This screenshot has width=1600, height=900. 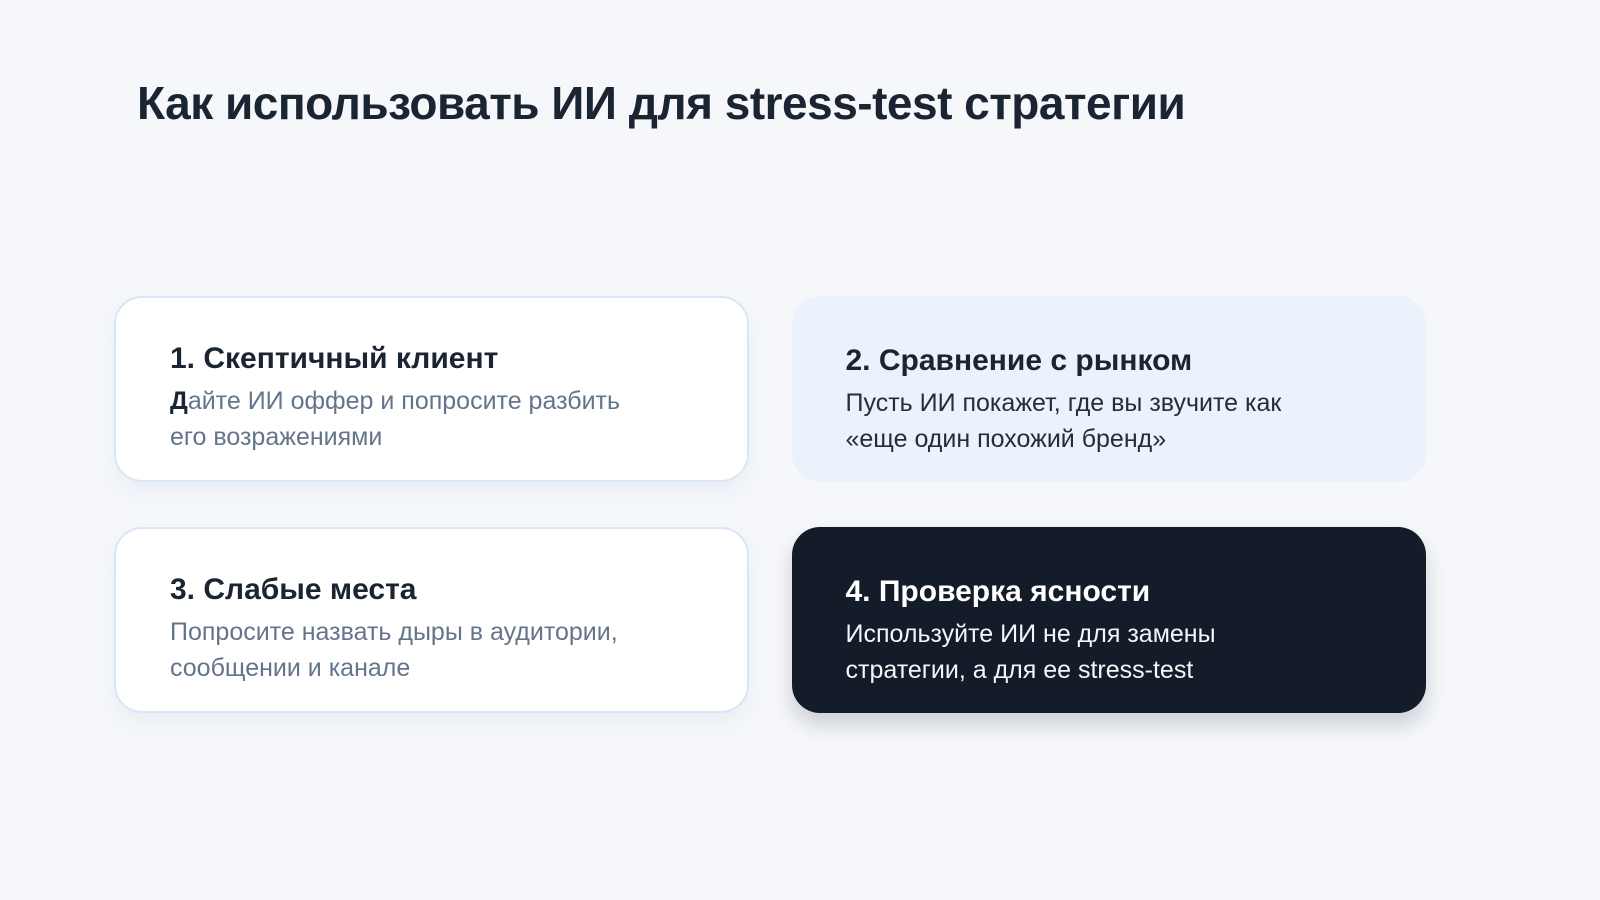 What do you see at coordinates (998, 591) in the screenshot?
I see `card-title: 4. Проверка ясности` at bounding box center [998, 591].